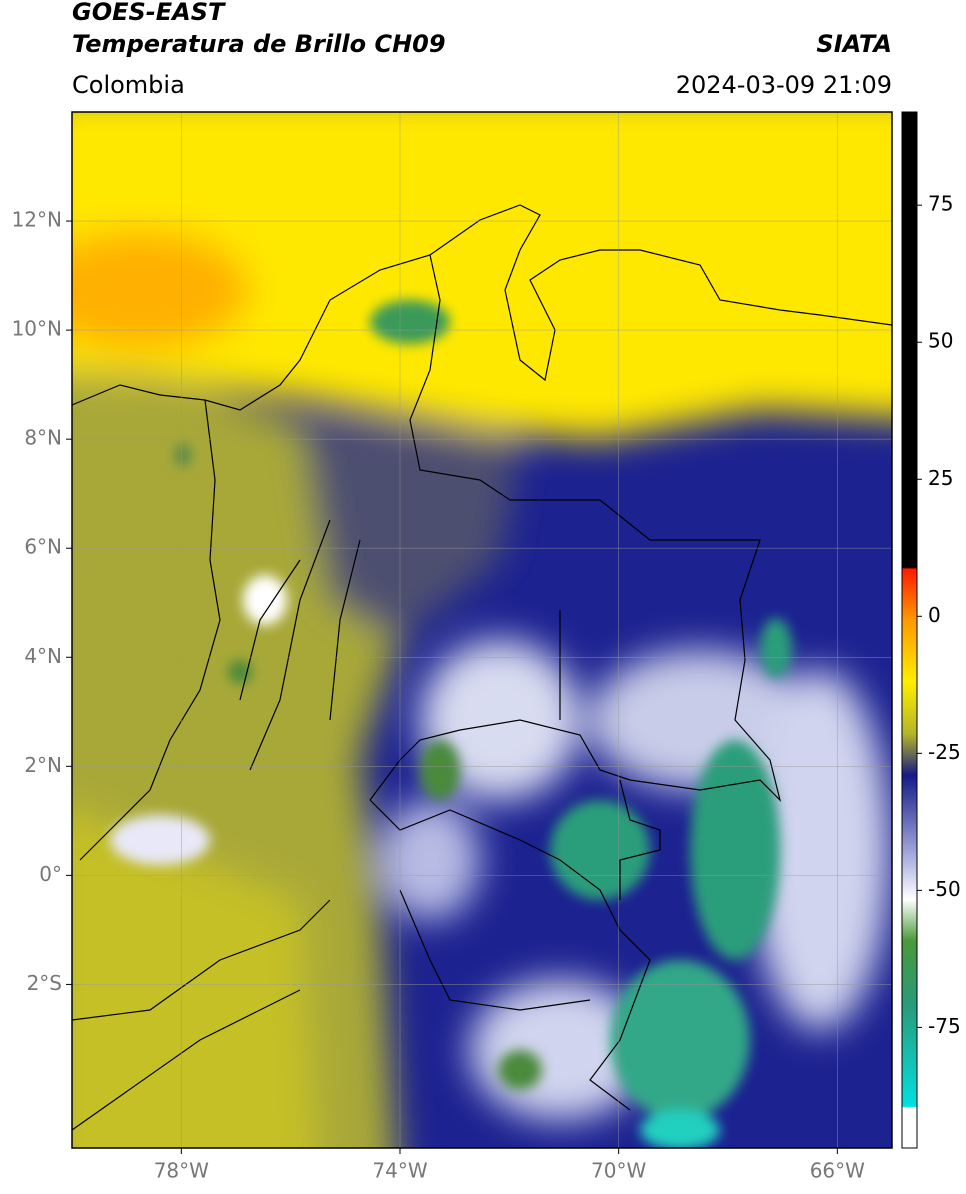 Image resolution: width=966 pixels, height=1194 pixels. Describe the element at coordinates (934, 615) in the screenshot. I see `colorbar-tick-label: 0` at that location.